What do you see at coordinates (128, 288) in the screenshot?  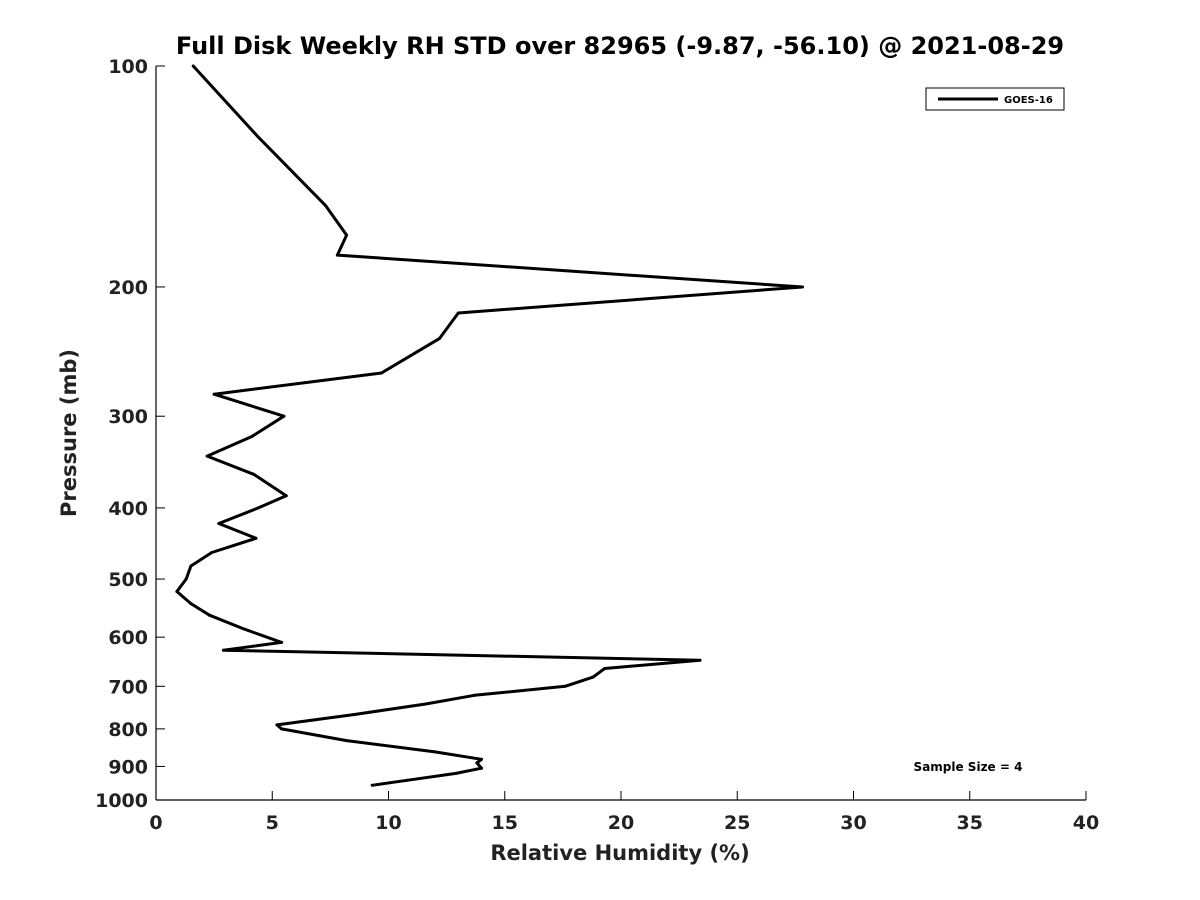 I see `y-tick-label: 200` at bounding box center [128, 288].